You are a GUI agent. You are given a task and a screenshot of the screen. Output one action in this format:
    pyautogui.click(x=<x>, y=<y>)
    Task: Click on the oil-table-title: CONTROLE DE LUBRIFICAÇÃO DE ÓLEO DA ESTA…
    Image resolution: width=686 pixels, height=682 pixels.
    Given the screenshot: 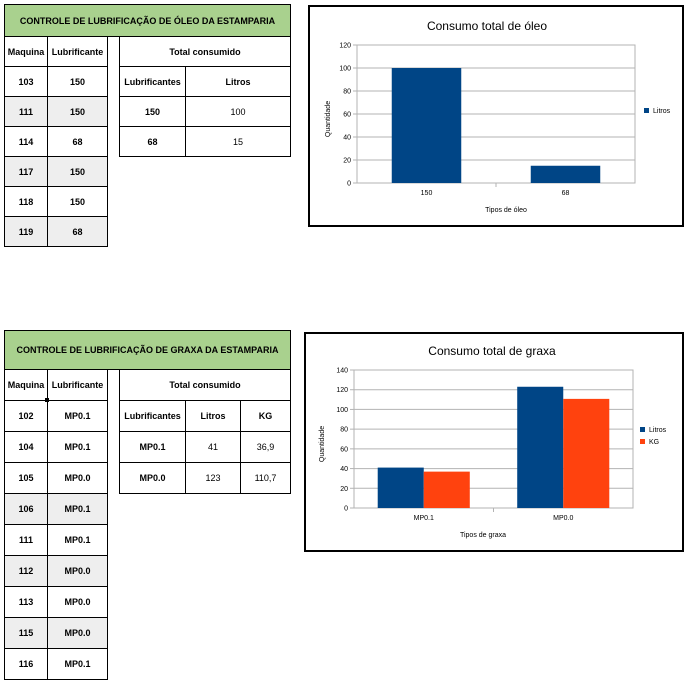 What is the action you would take?
    pyautogui.click(x=147, y=20)
    